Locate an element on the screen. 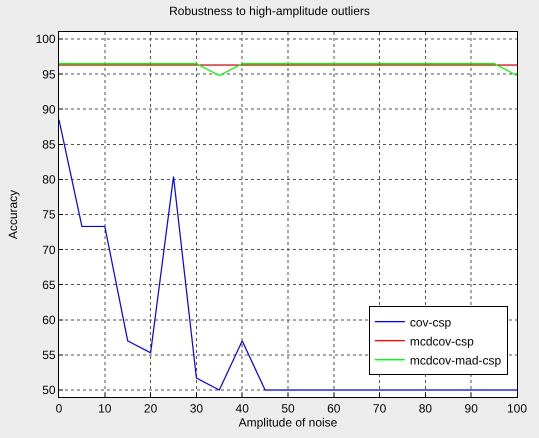 Image resolution: width=539 pixels, height=438 pixels. y-tick-label: 70 is located at coordinates (49, 249).